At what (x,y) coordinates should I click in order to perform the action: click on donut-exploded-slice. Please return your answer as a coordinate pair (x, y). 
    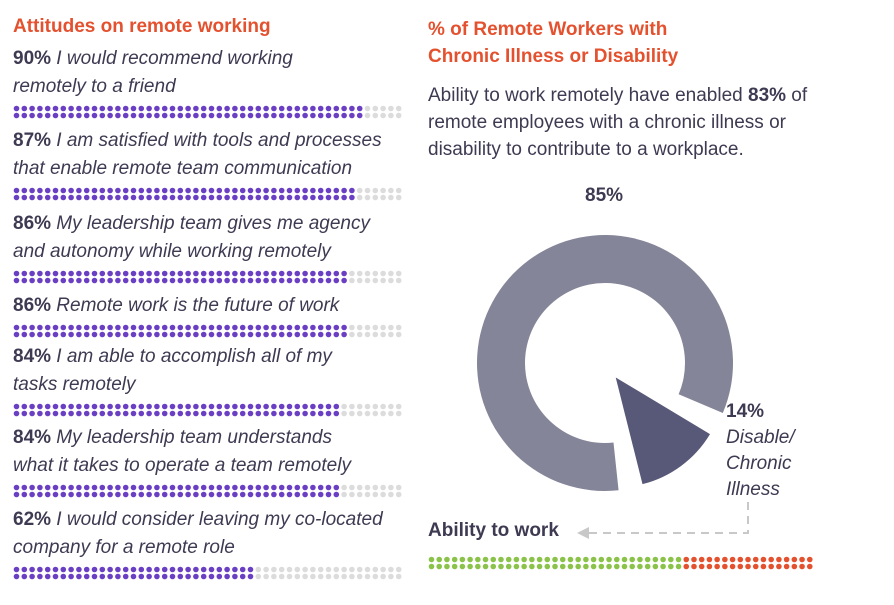
    Looking at the image, I should click on (663, 431).